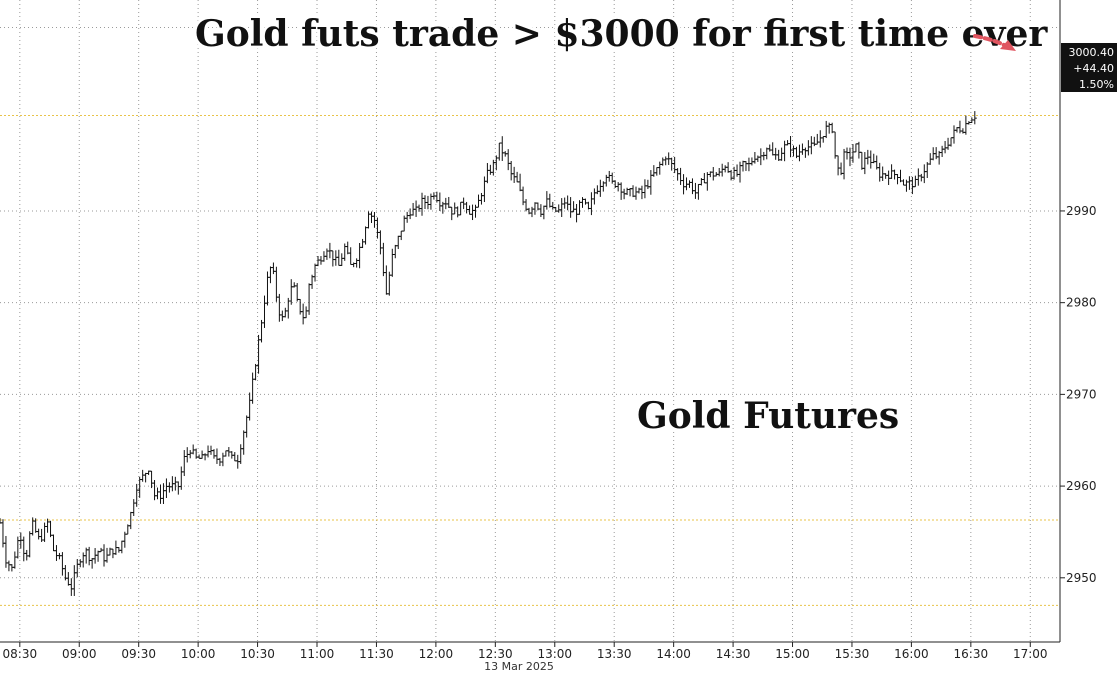 This screenshot has height=673, width=1119. Describe the element at coordinates (138, 654) in the screenshot. I see `x-tick-label: 09:30` at that location.